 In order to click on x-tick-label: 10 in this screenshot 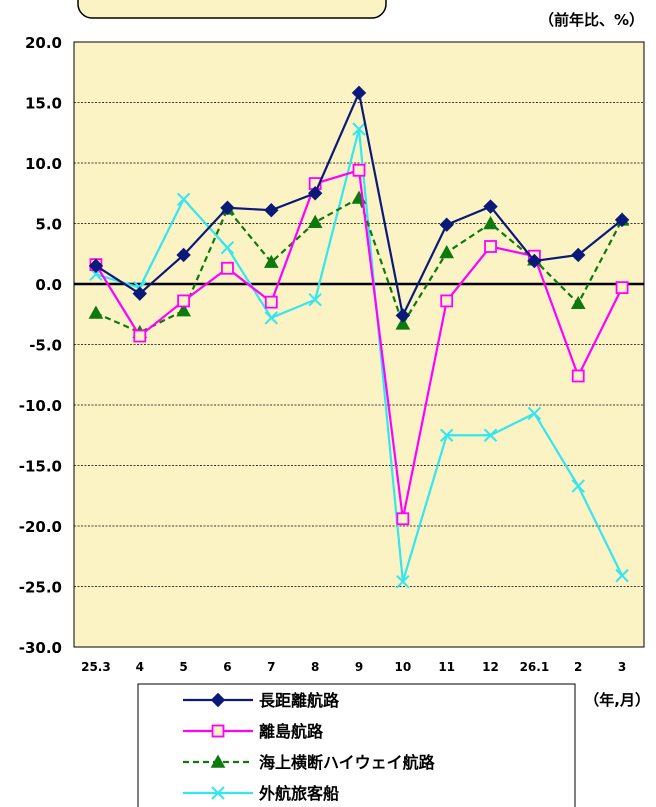, I will do `click(402, 667)`.